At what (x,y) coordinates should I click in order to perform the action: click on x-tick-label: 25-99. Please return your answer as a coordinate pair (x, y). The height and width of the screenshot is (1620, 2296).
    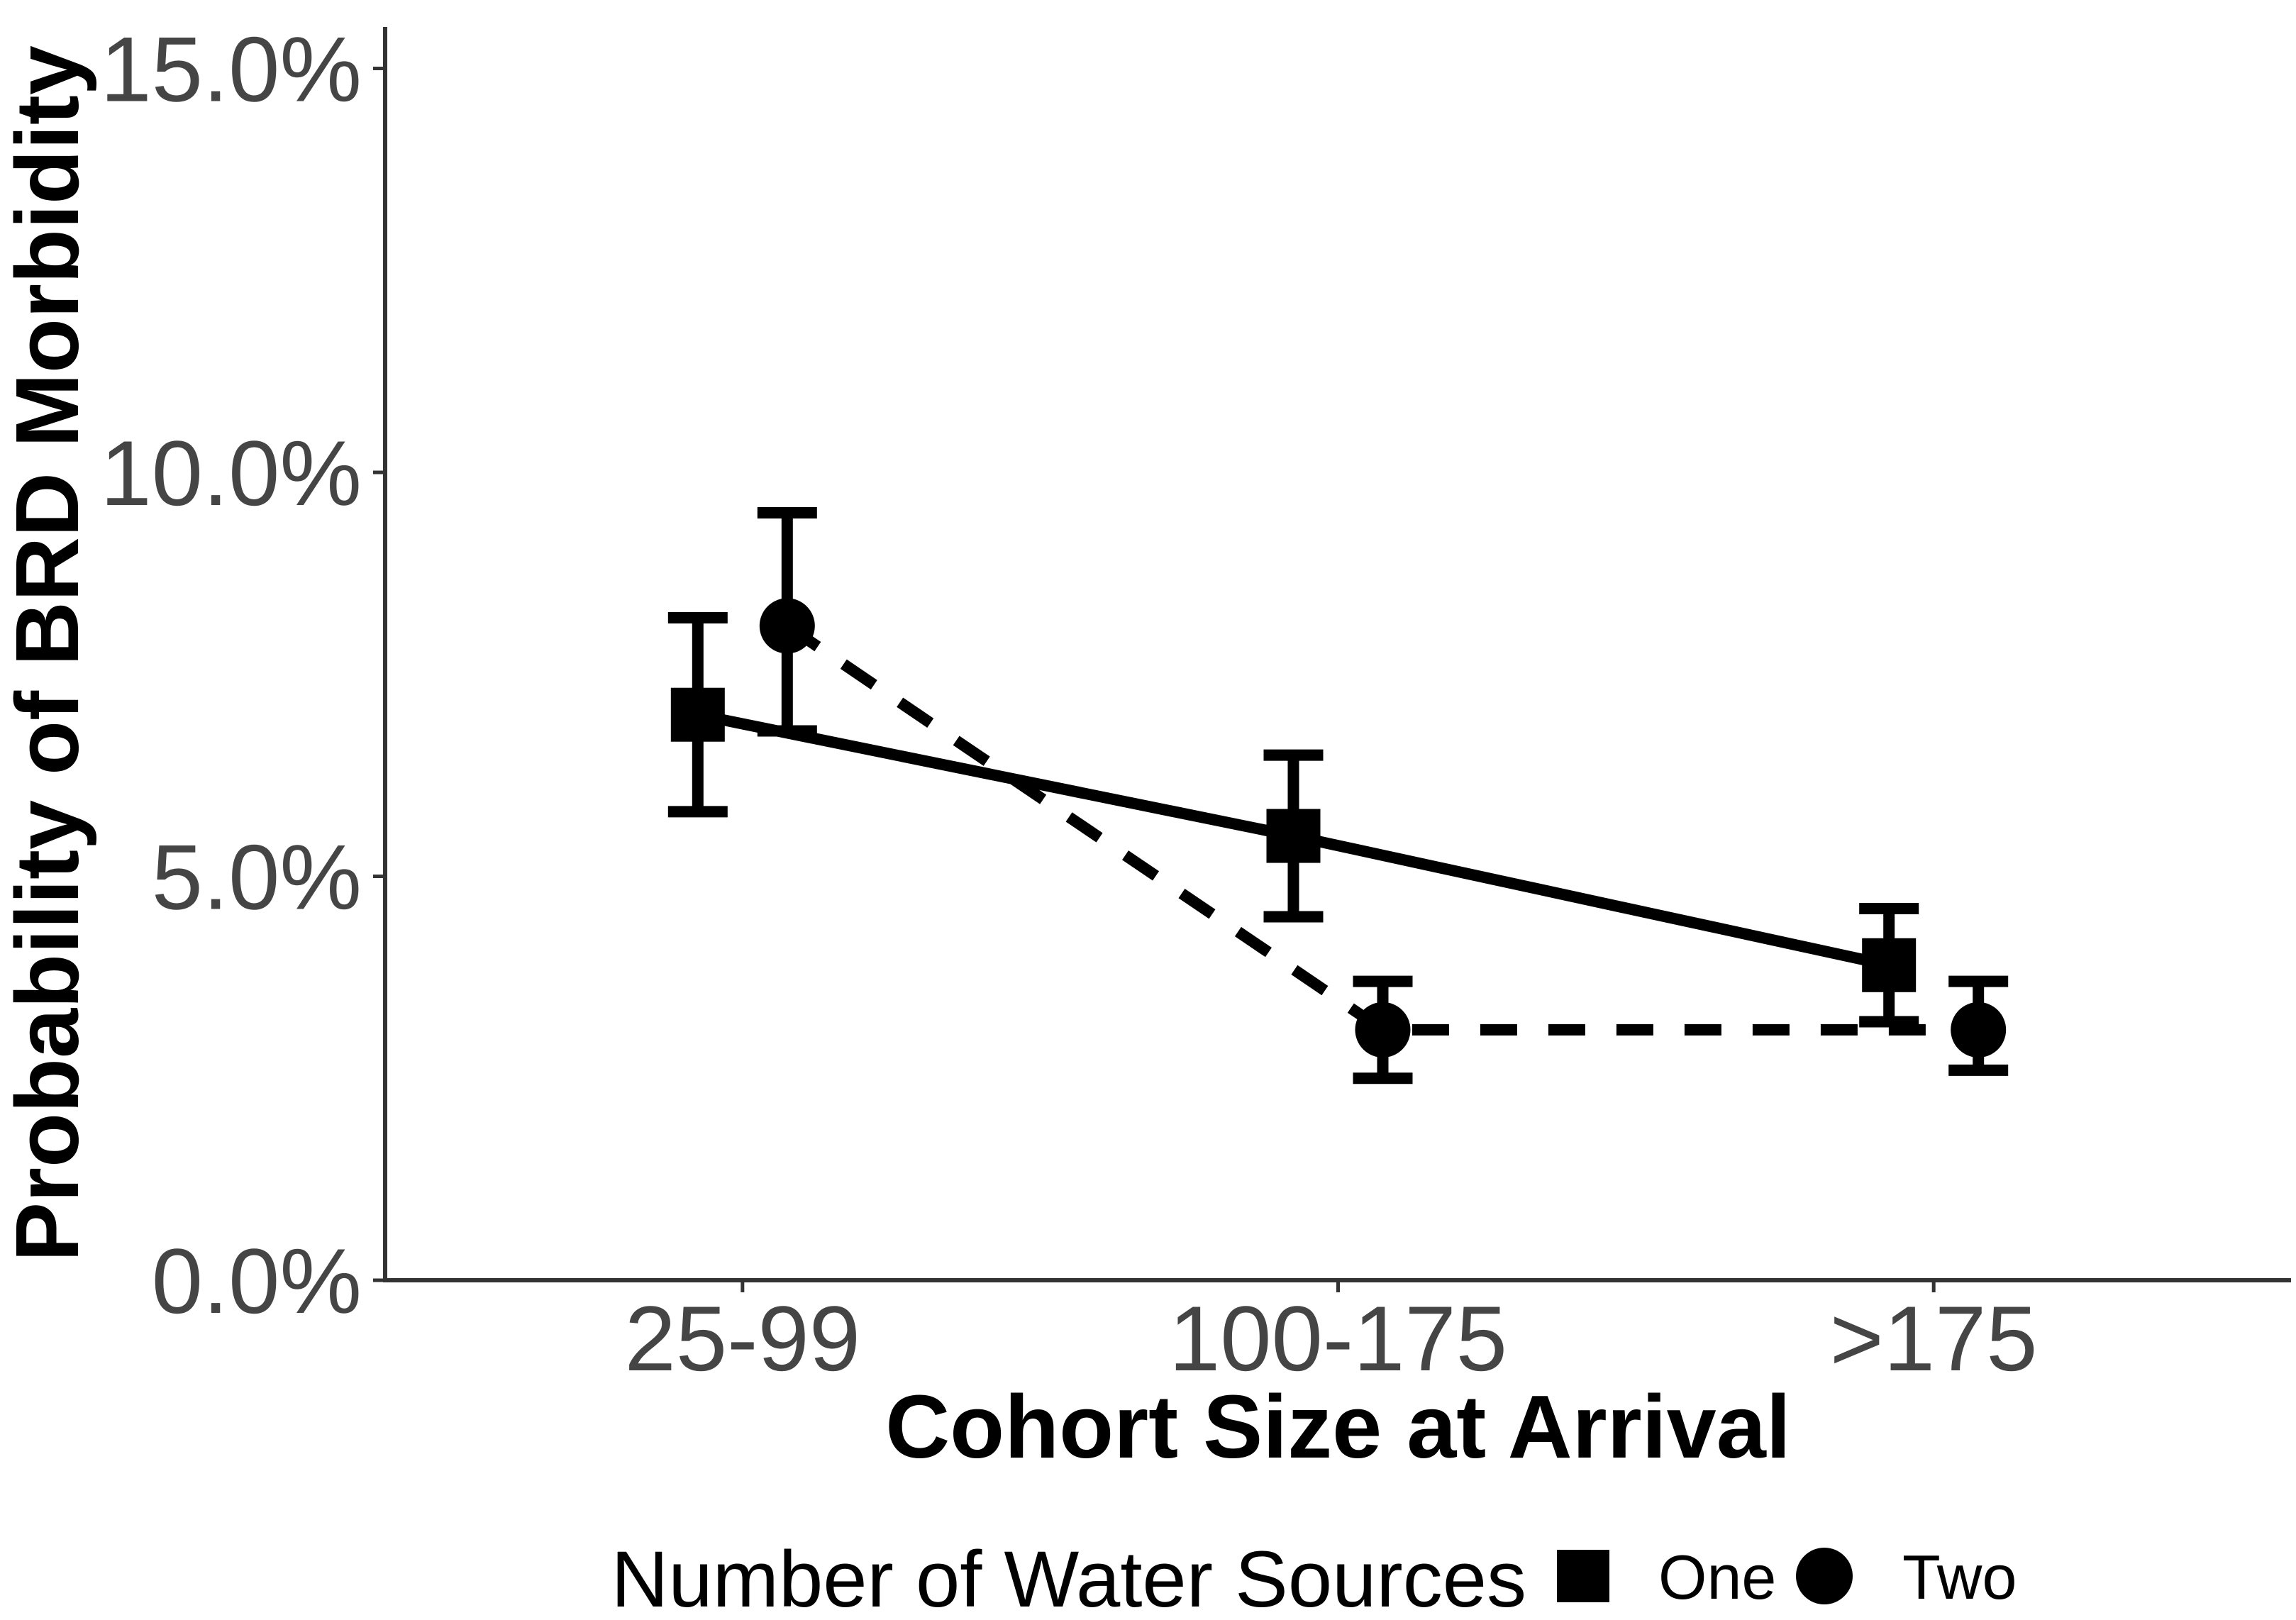
    Looking at the image, I should click on (743, 1338).